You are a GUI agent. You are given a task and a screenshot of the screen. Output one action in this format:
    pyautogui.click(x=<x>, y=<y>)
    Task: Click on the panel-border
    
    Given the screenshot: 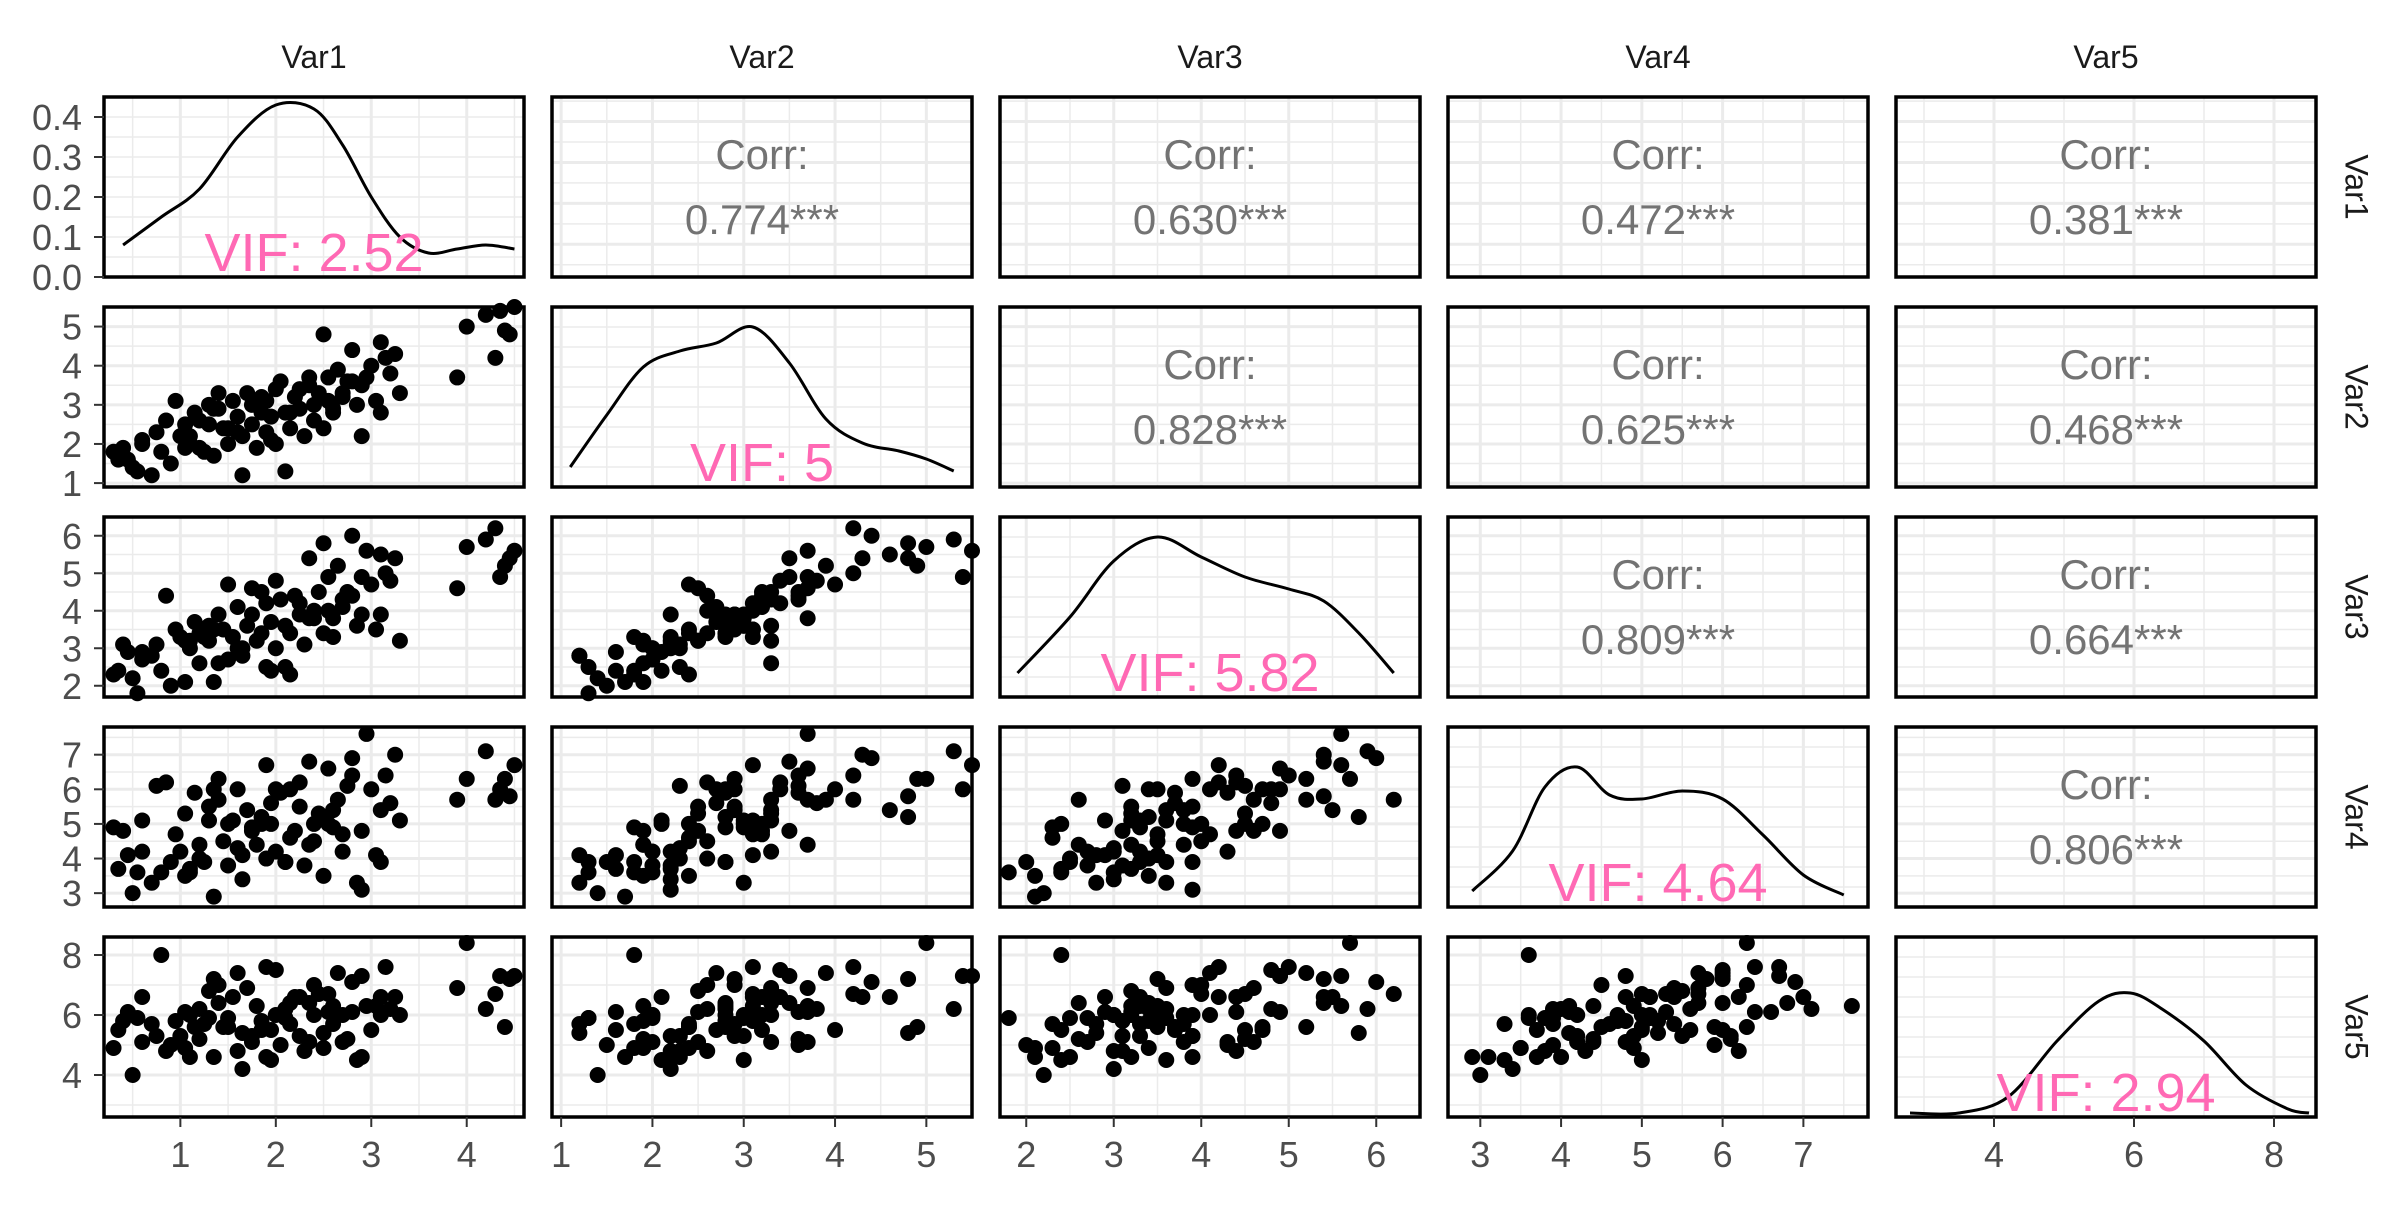 What is the action you would take?
    pyautogui.click(x=314, y=397)
    